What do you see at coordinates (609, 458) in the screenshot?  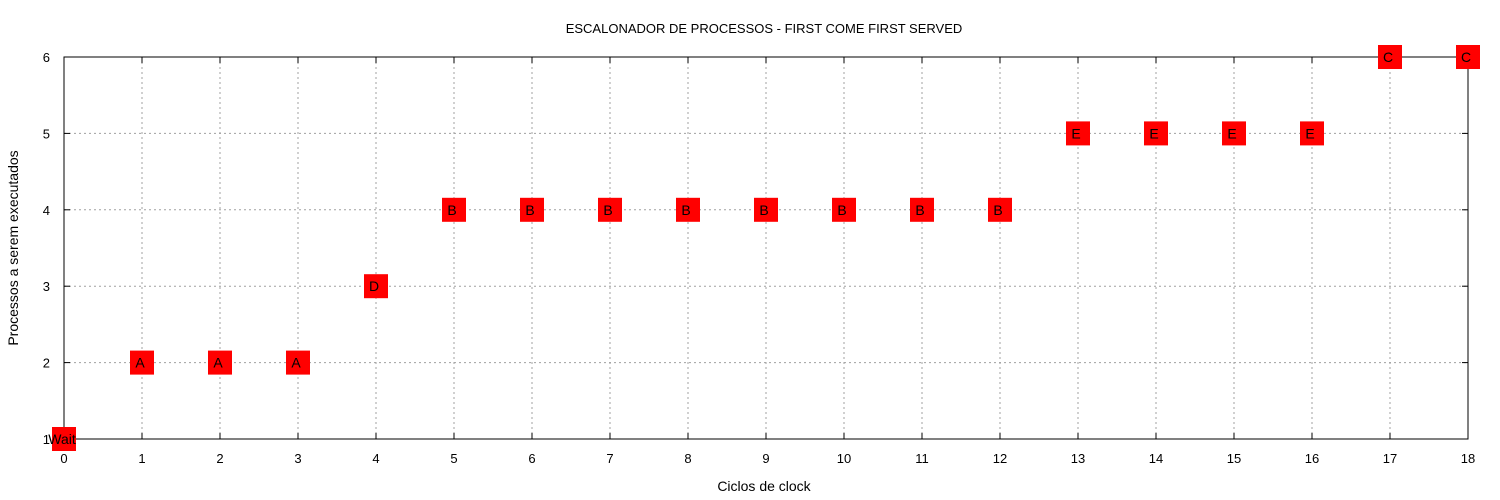 I see `x-tick-label: 7` at bounding box center [609, 458].